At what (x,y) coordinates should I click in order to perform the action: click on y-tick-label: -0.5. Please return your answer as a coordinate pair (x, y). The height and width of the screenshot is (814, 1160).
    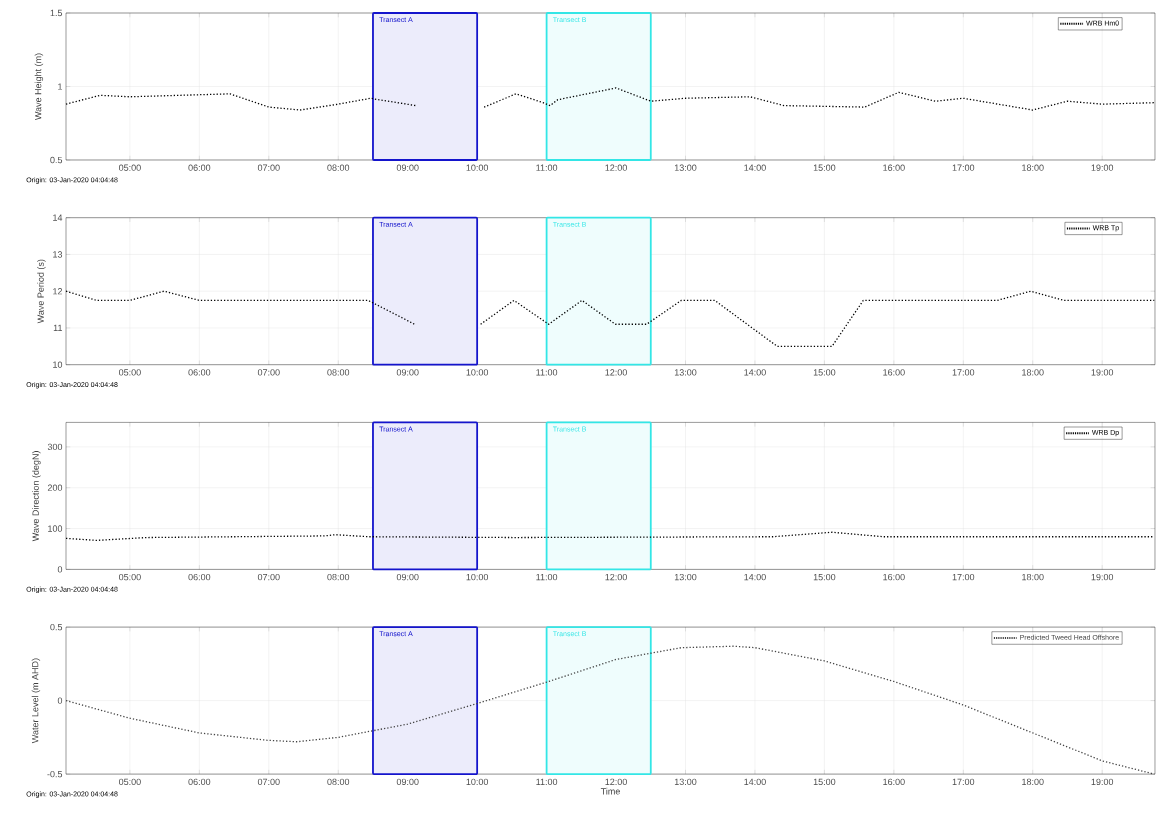
    Looking at the image, I should click on (55, 774).